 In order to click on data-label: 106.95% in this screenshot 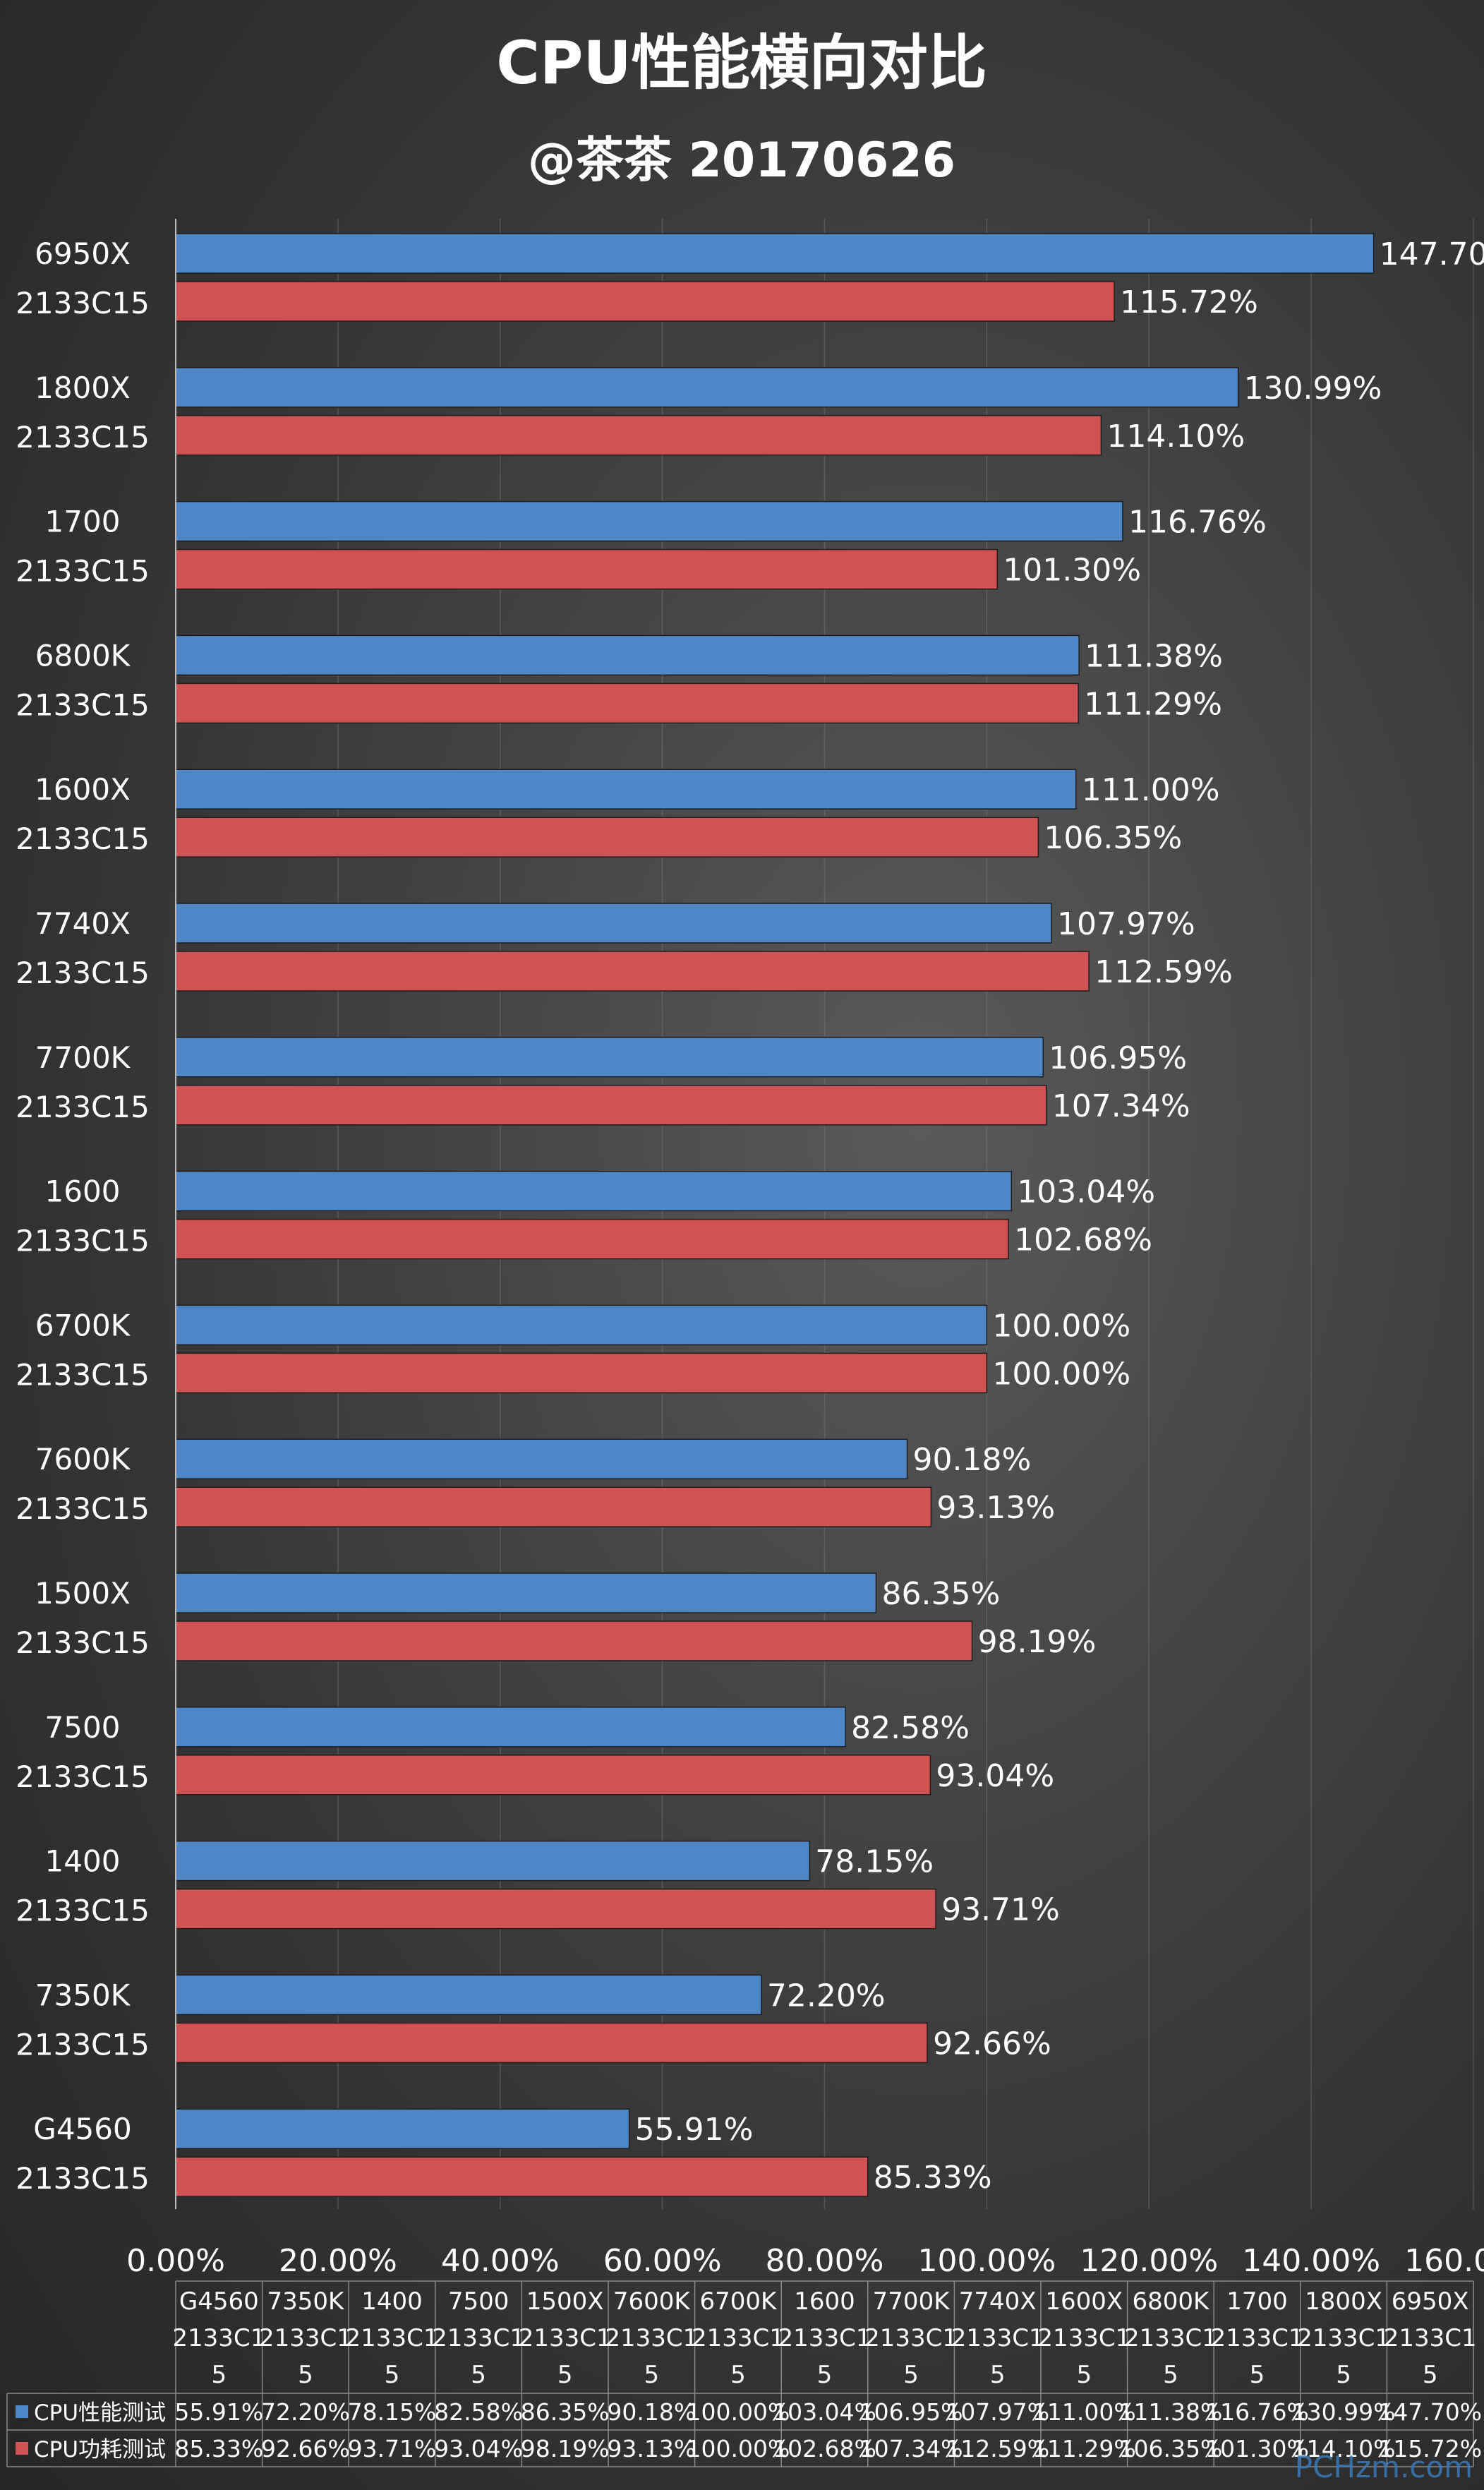, I will do `click(1118, 1058)`.